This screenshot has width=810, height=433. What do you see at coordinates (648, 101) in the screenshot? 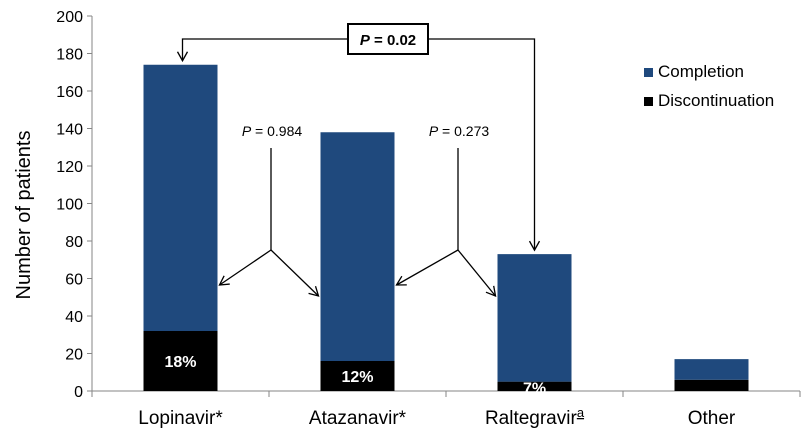
I see `legend-swatch-discontinuation` at bounding box center [648, 101].